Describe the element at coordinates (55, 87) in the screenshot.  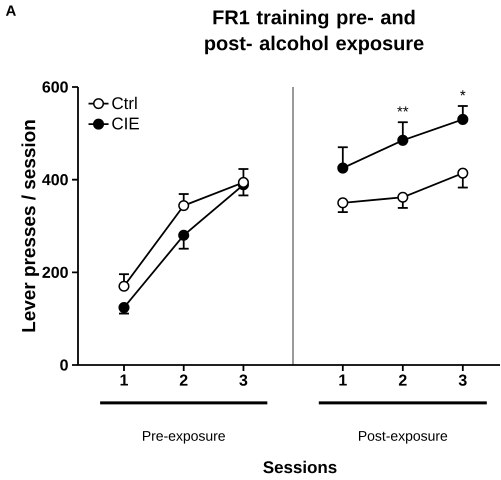
I see `y-tick-label: 600` at that location.